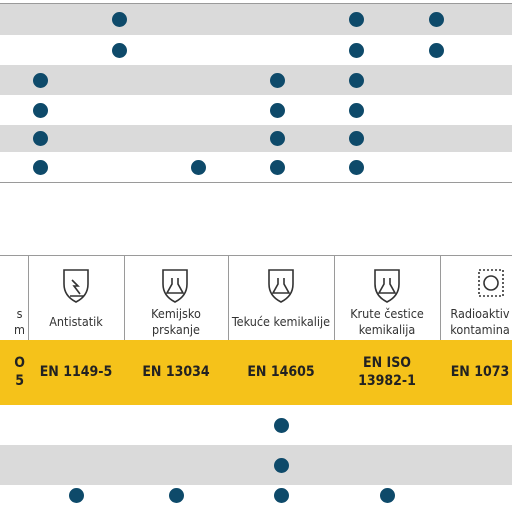  What do you see at coordinates (19, 321) in the screenshot?
I see `header-label: s m` at bounding box center [19, 321].